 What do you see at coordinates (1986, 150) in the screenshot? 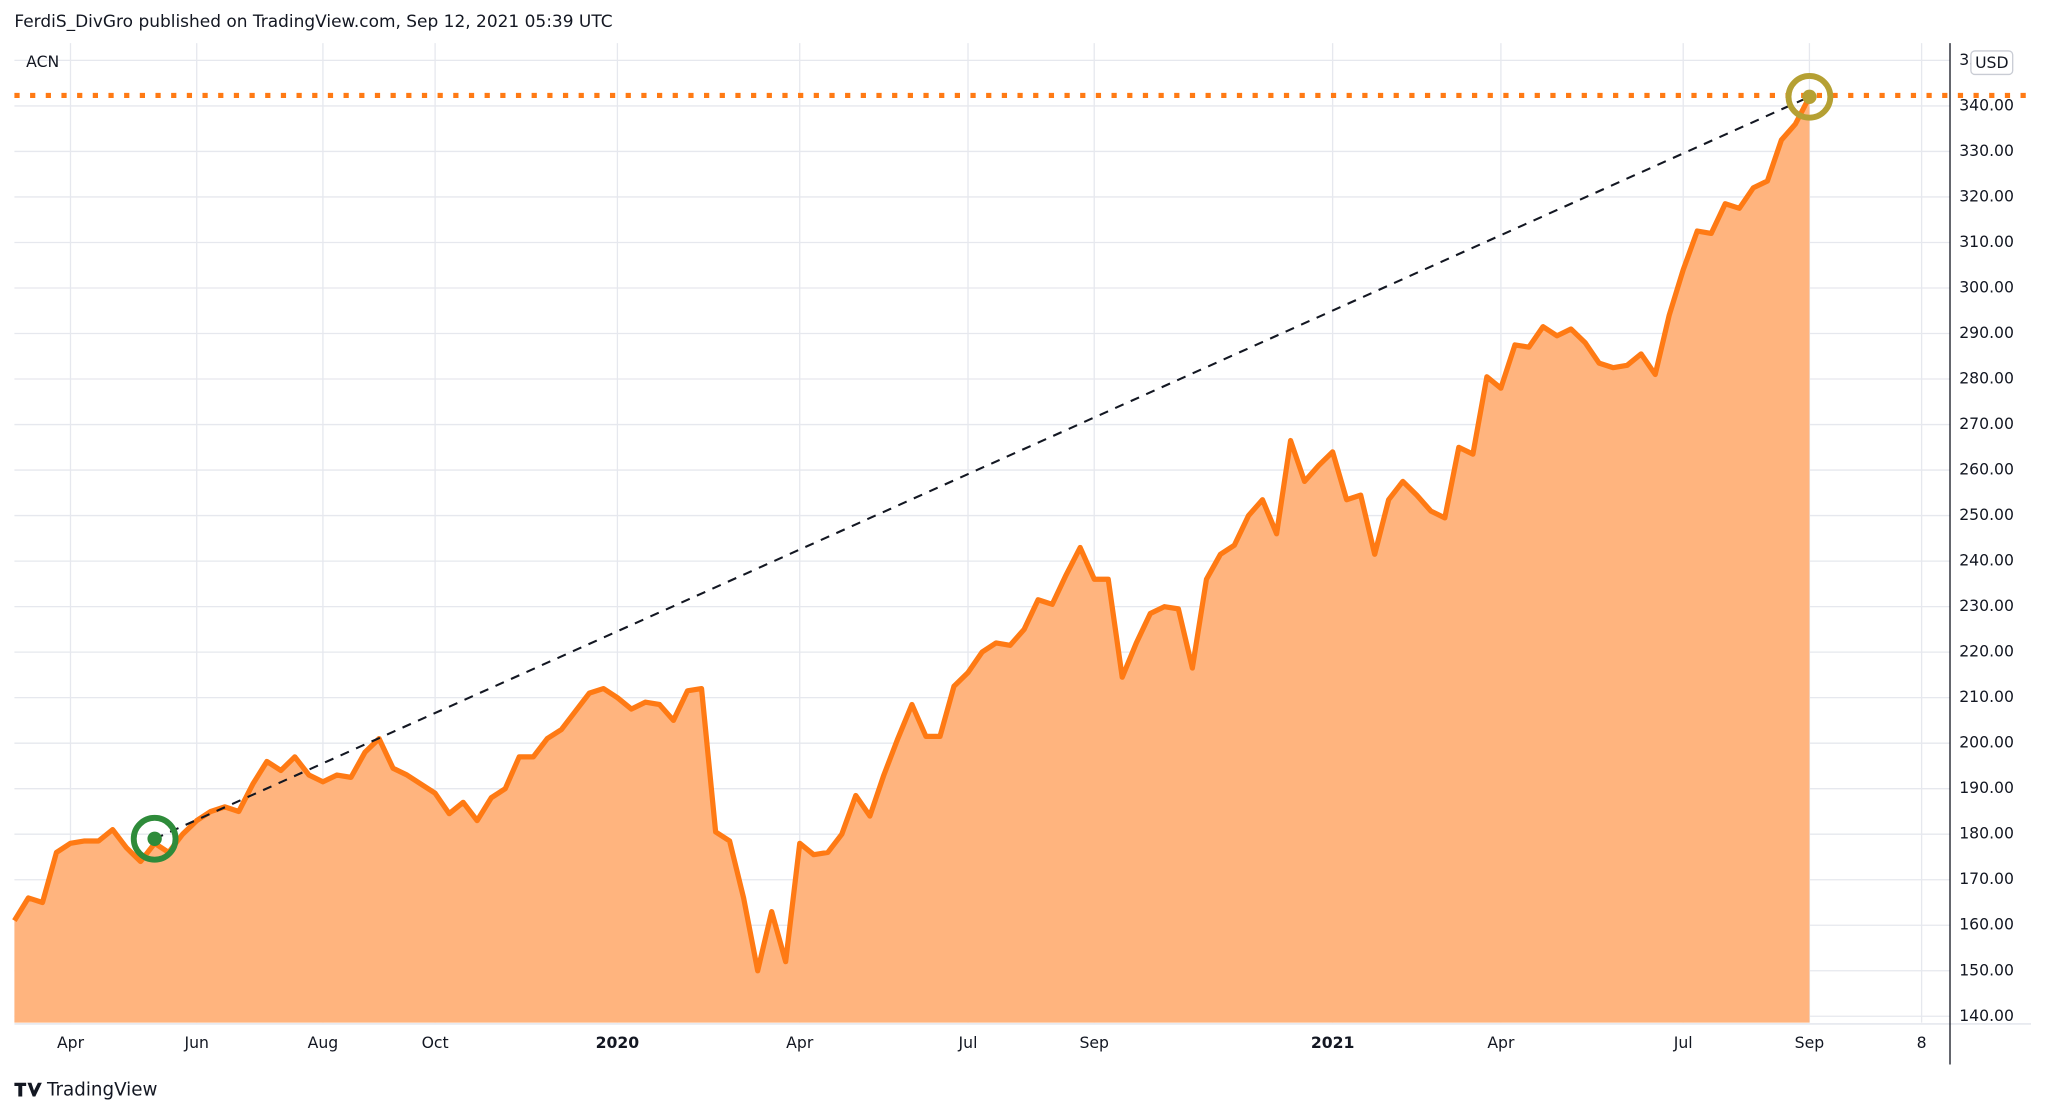
I see `y-tick-label: 330.00` at bounding box center [1986, 150].